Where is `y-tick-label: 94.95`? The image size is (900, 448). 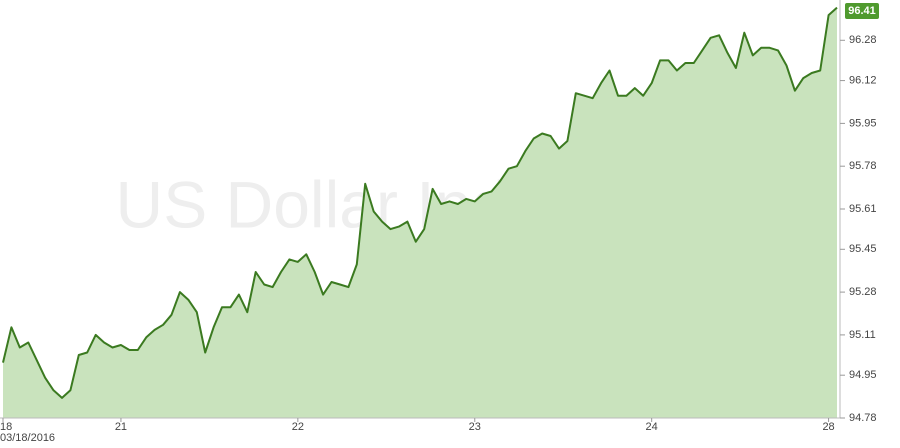 y-tick-label: 94.95 is located at coordinates (863, 375).